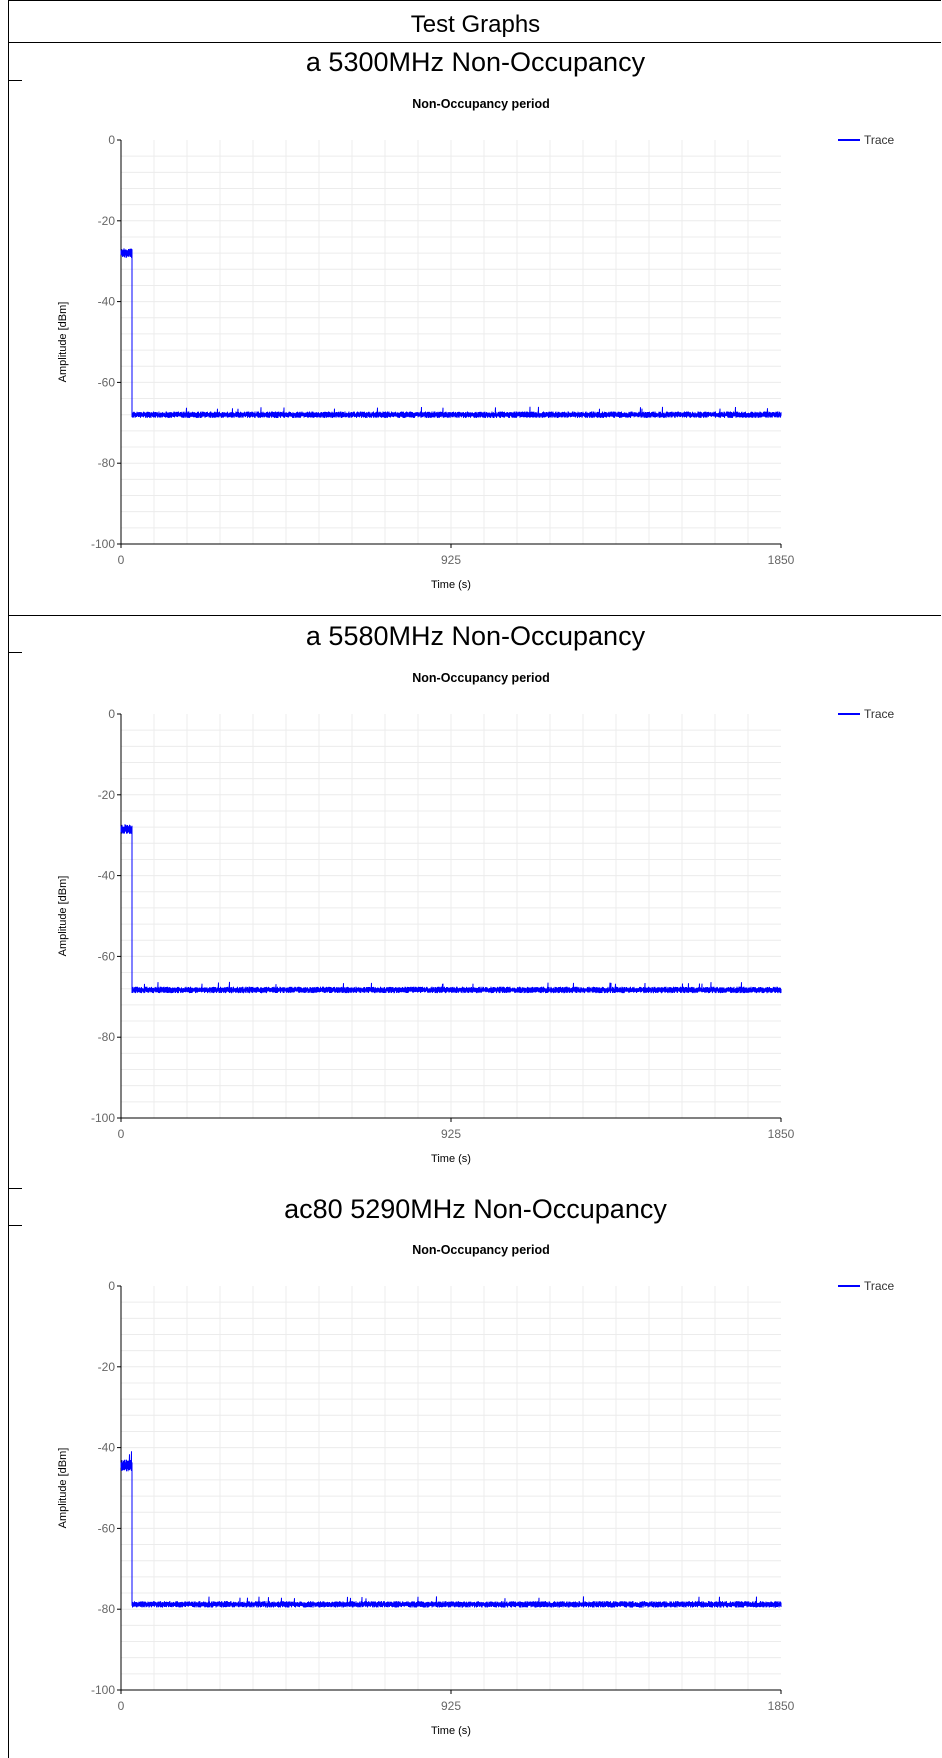 This screenshot has height=1758, width=942. What do you see at coordinates (474, 42) in the screenshot?
I see `header-divider` at bounding box center [474, 42].